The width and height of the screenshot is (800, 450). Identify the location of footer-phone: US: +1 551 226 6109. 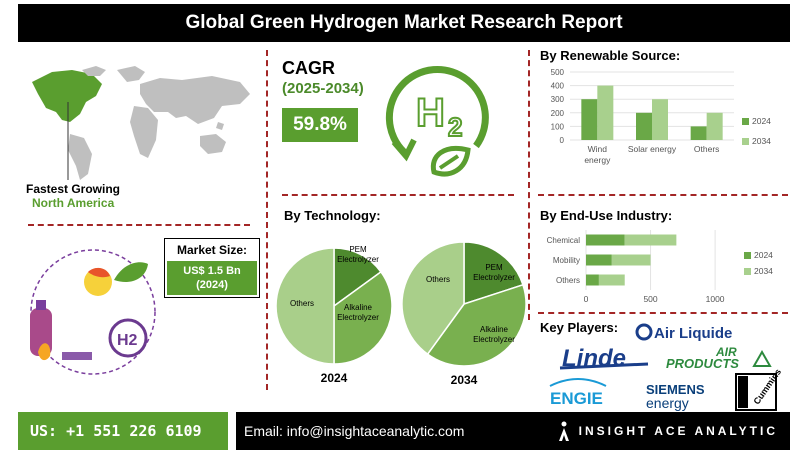
(123, 431).